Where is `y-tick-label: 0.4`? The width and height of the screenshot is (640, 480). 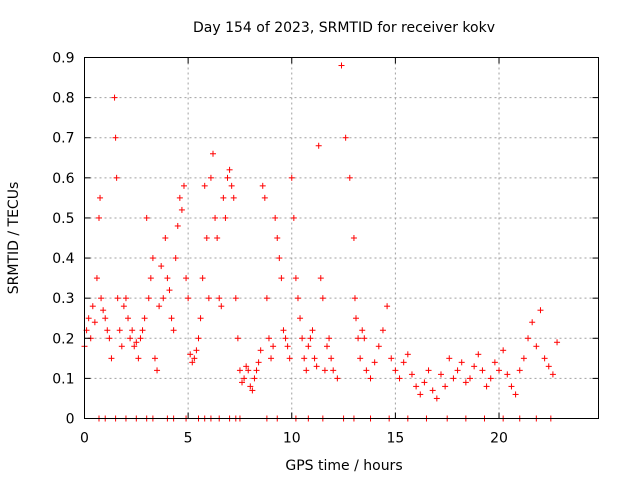
y-tick-label: 0.4 is located at coordinates (63, 259).